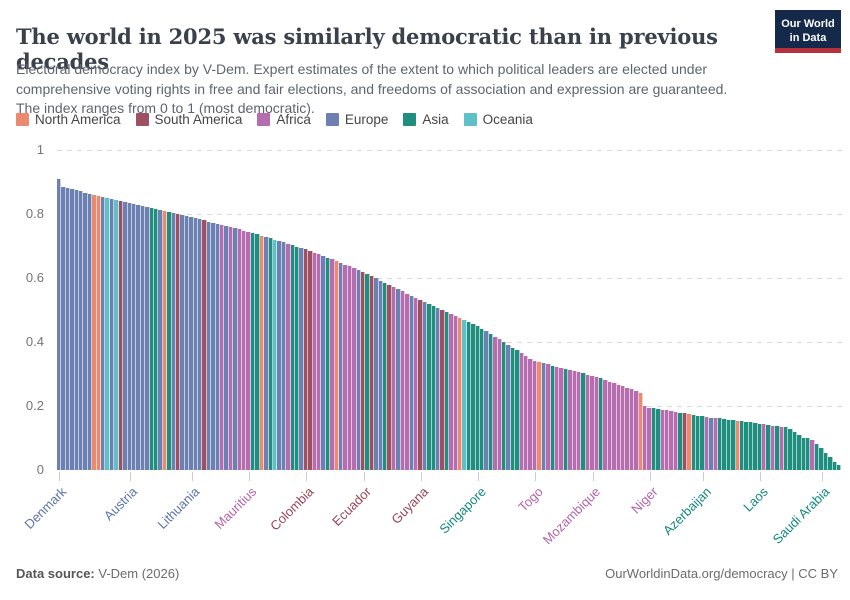 This screenshot has width=850, height=600. I want to click on country-label-lithuania: Lithuania, so click(178, 508).